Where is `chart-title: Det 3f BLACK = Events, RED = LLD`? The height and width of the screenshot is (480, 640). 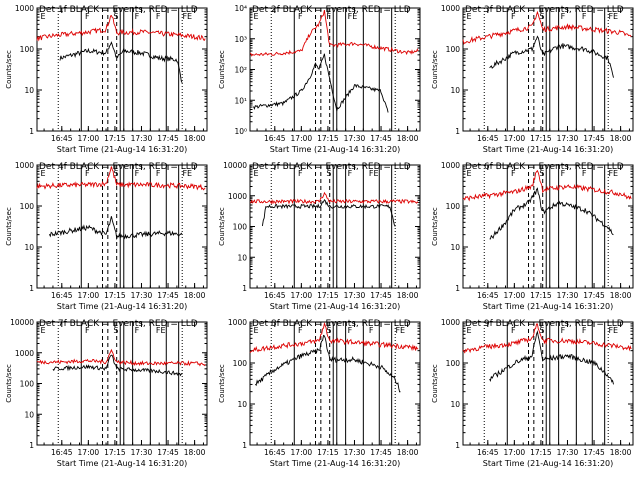
chart-title: Det 3f BLACK = Events, RED = LLD is located at coordinates (544, 10).